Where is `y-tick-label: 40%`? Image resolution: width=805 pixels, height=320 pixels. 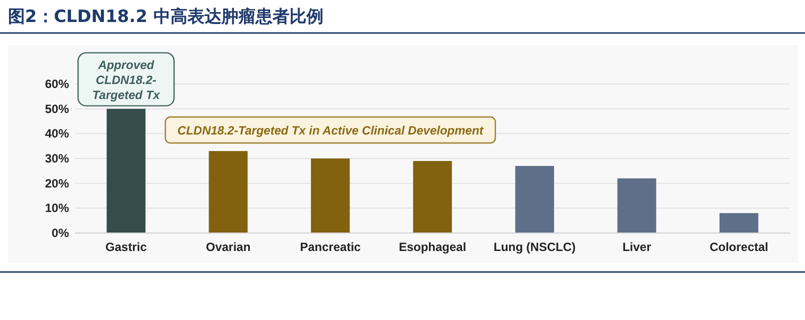 y-tick-label: 40% is located at coordinates (57, 133).